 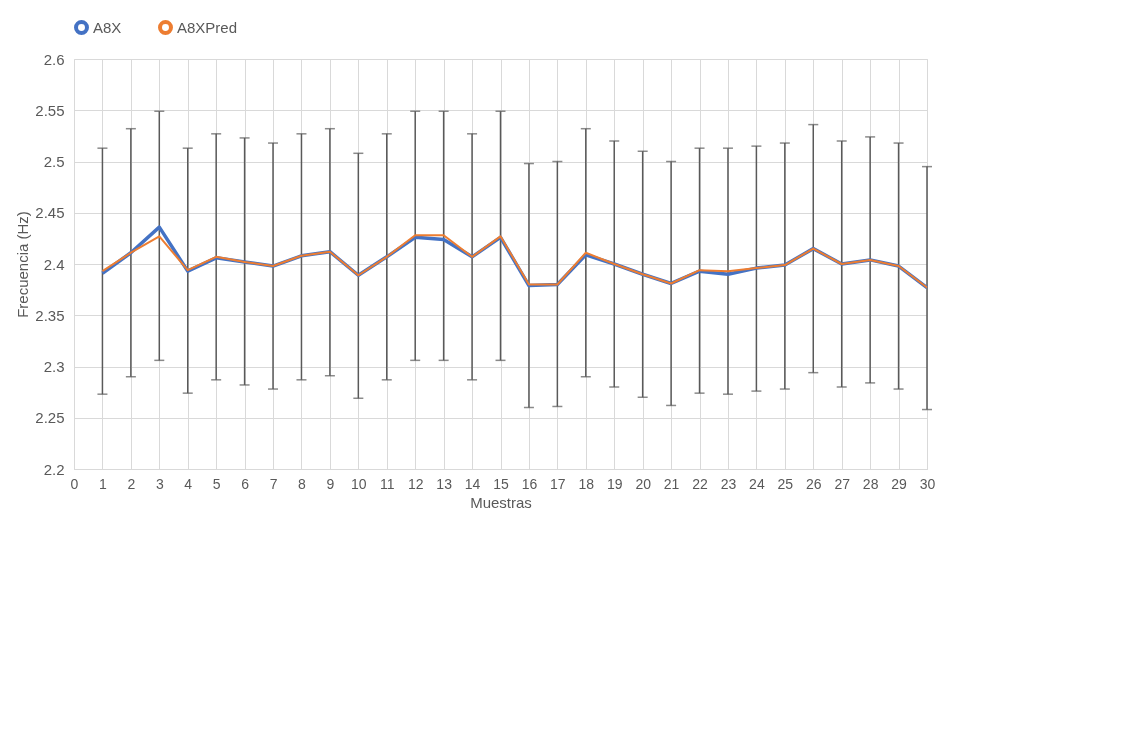 What do you see at coordinates (159, 483) in the screenshot?
I see `x-tick-label: 3` at bounding box center [159, 483].